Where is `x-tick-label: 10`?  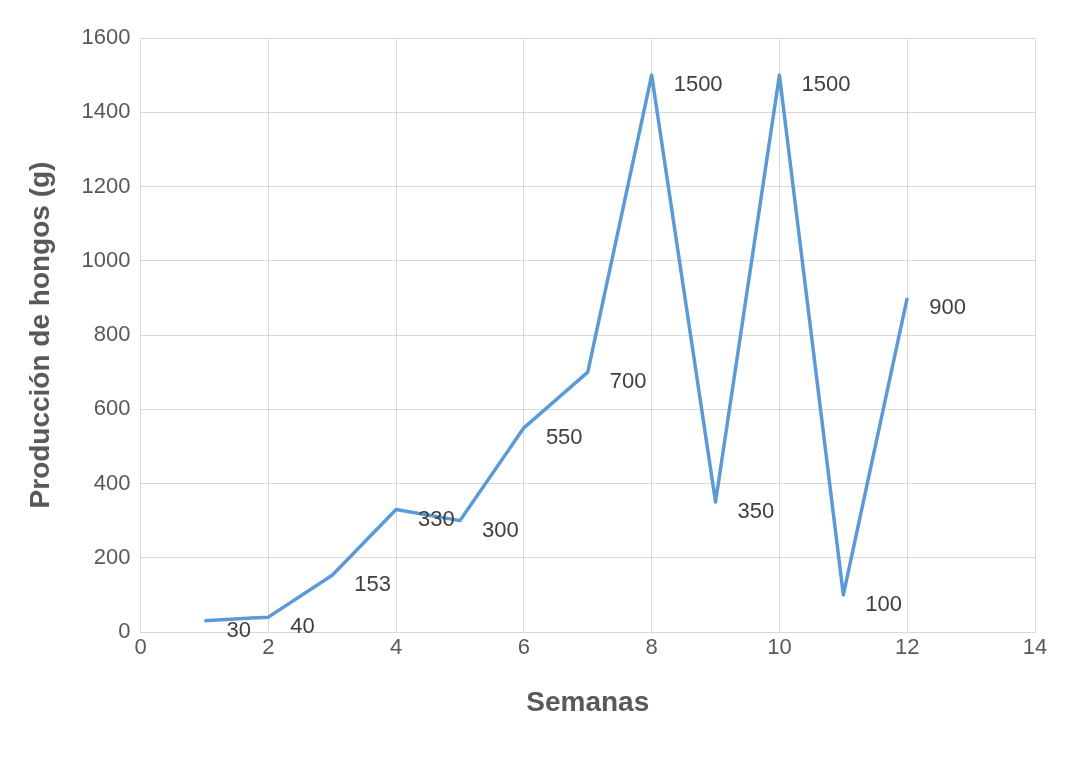
x-tick-label: 10 is located at coordinates (779, 647).